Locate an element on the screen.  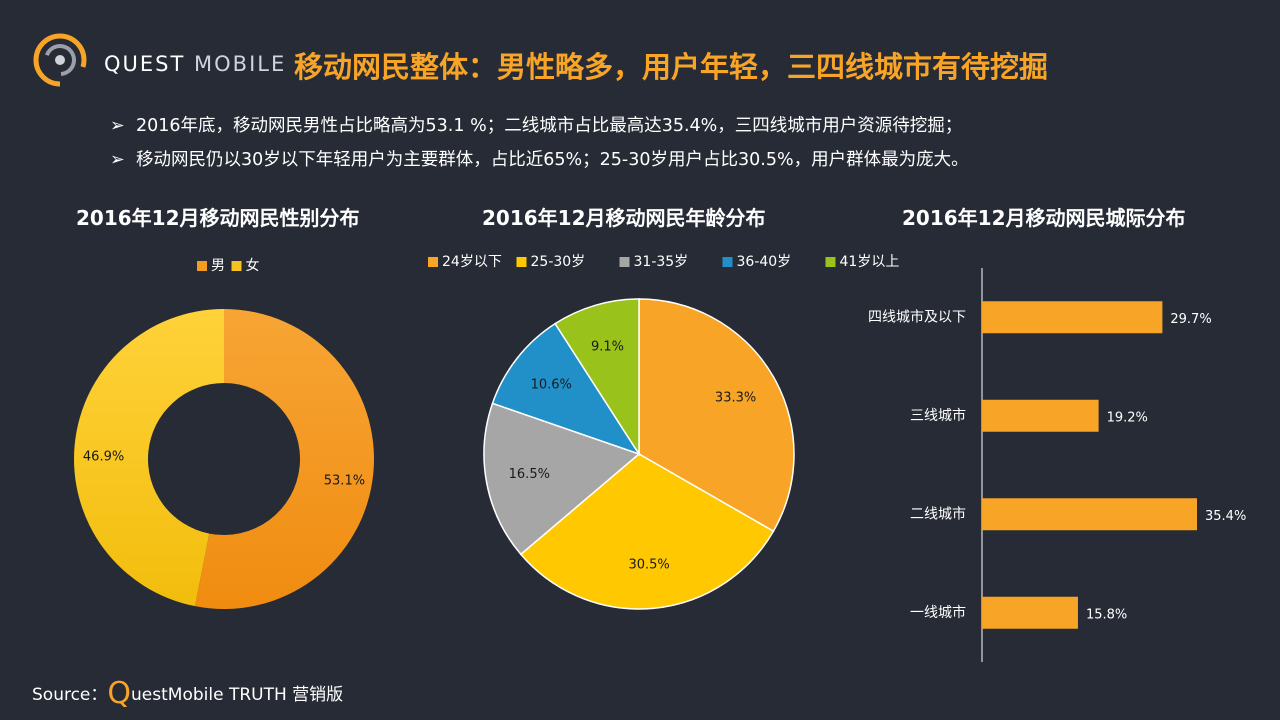
quest-mobile-logo is located at coordinates (60, 60).